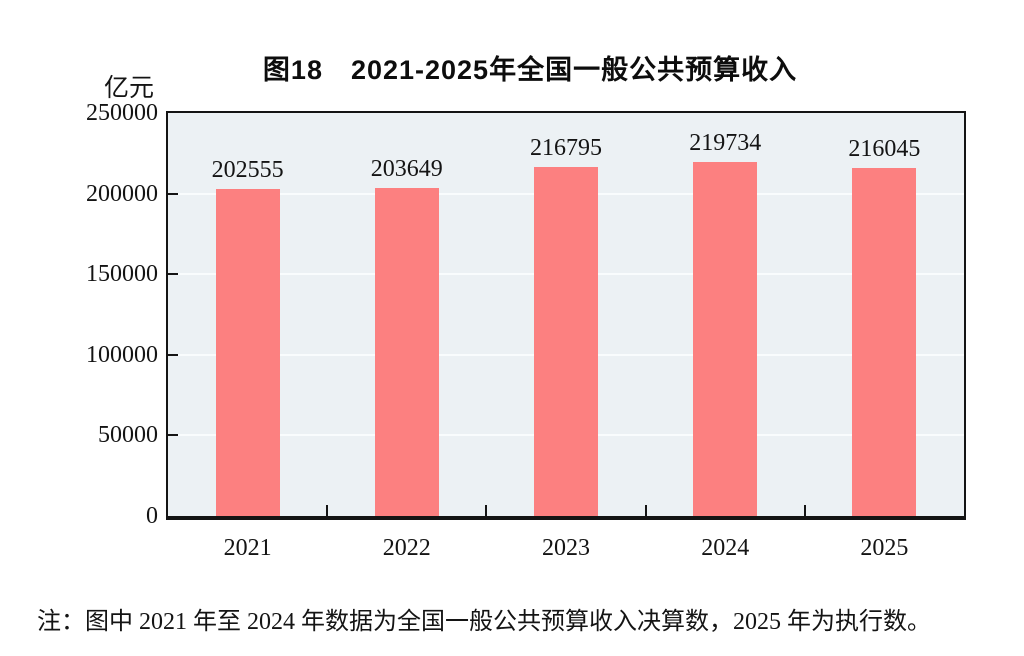 The height and width of the screenshot is (656, 1024). Describe the element at coordinates (725, 142) in the screenshot. I see `bar-value-label: 219734` at that location.